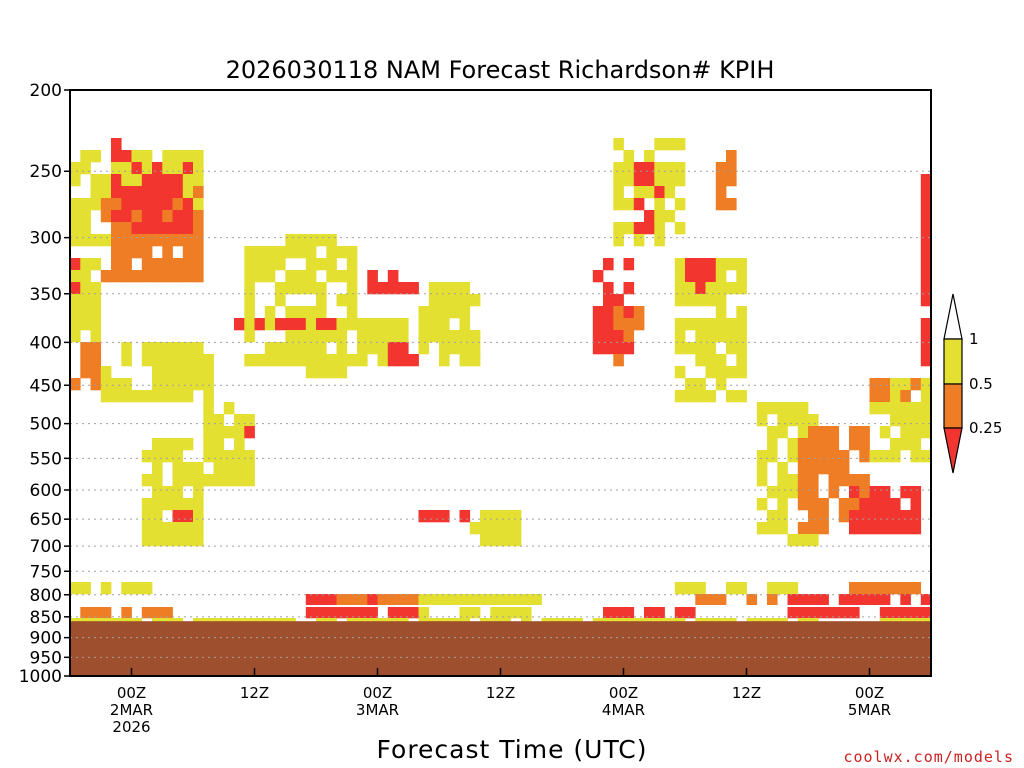 This screenshot has height=768, width=1024. Describe the element at coordinates (981, 384) in the screenshot. I see `legend-label: 0.5` at that location.